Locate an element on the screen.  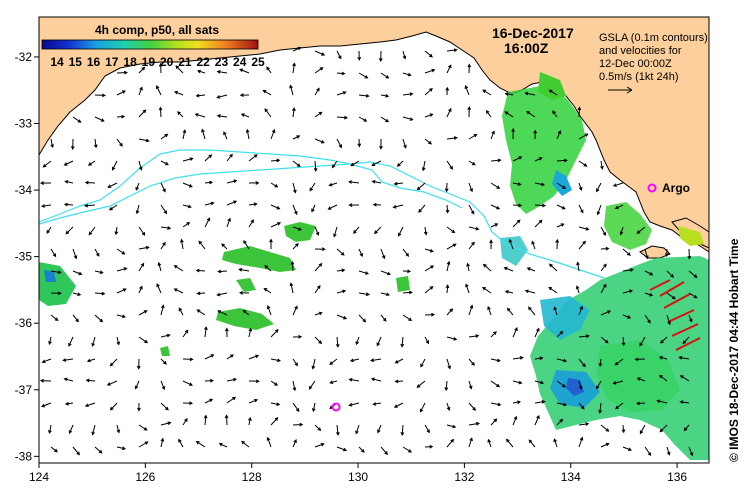
argo-marker-offshore is located at coordinates (336, 407).